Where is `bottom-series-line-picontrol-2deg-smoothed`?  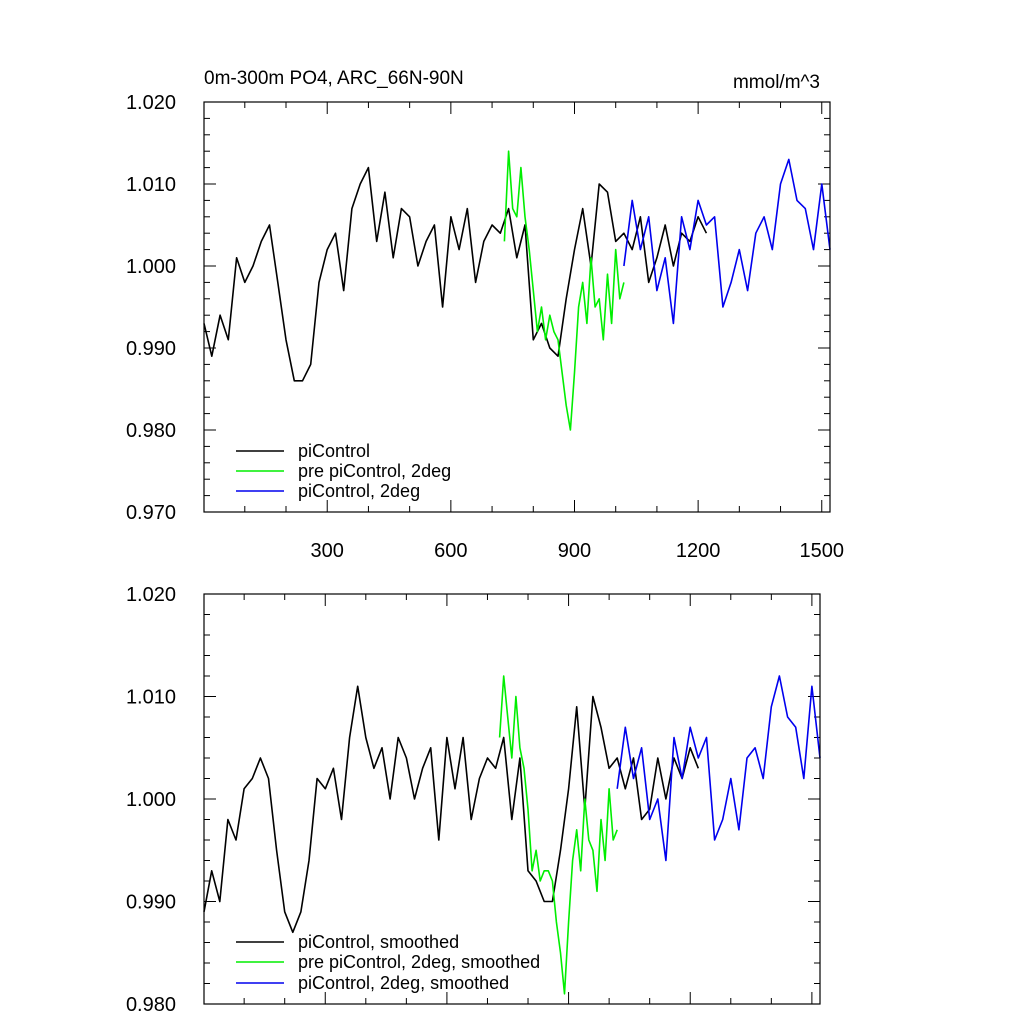
bottom-series-line-picontrol-2deg-smoothed is located at coordinates (718, 768).